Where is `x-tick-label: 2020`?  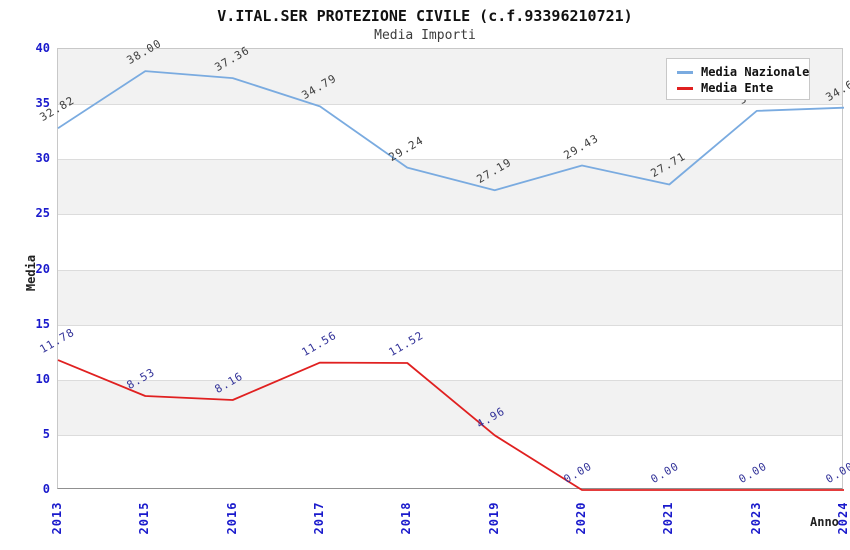
x-tick-label: 2020 is located at coordinates (581, 518).